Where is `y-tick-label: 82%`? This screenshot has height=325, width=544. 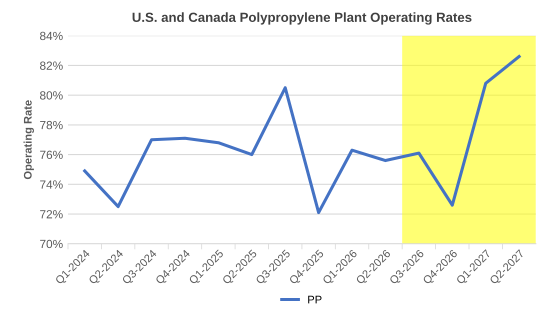
y-tick-label: 82% is located at coordinates (51, 66).